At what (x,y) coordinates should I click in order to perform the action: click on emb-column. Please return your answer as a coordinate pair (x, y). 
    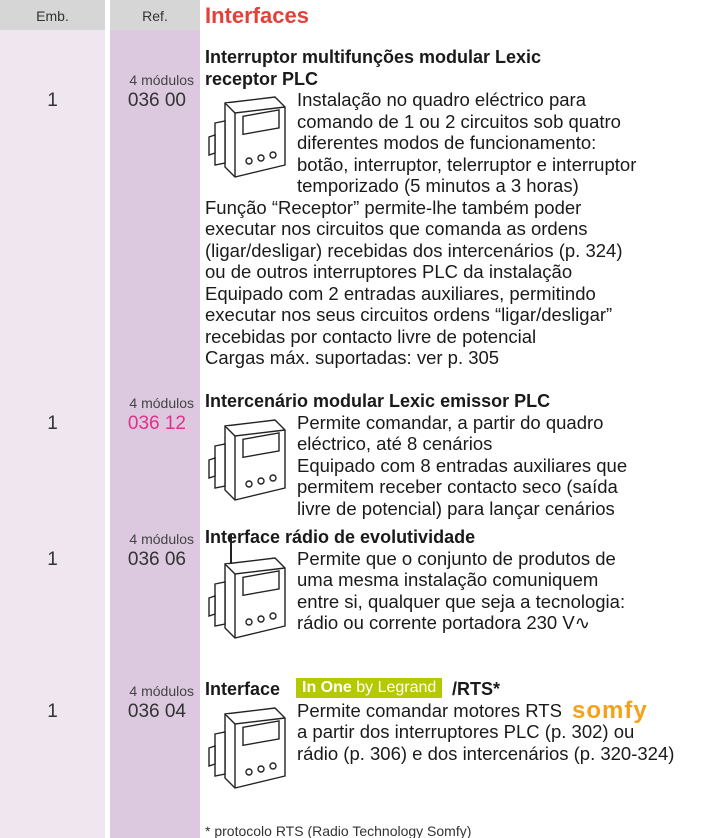
    Looking at the image, I should click on (52, 434).